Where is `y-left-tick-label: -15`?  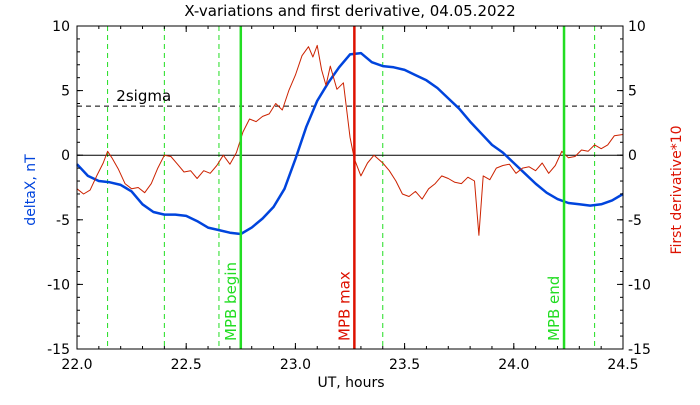 y-left-tick-label: -15 is located at coordinates (58, 350).